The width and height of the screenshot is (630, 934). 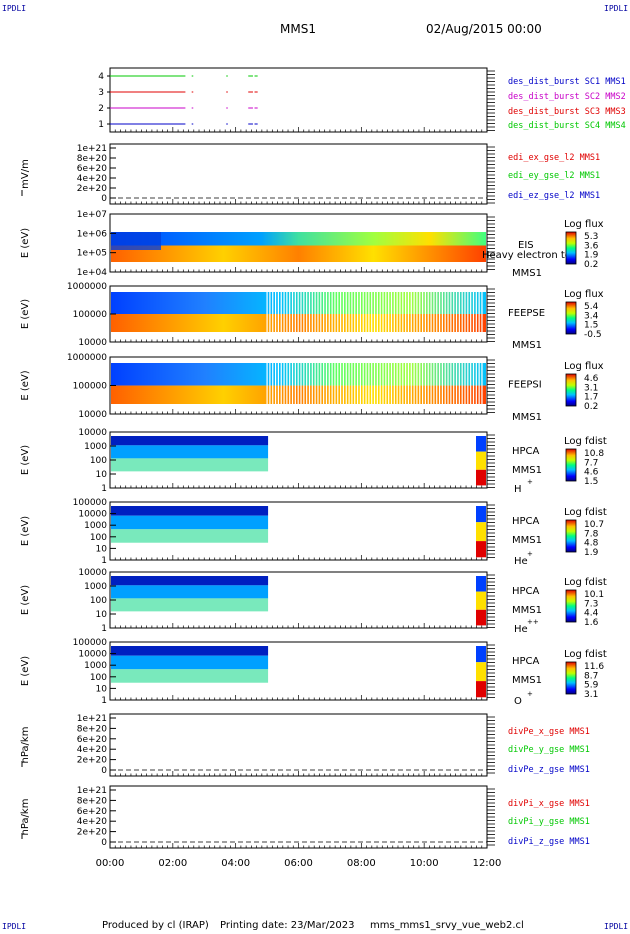 What do you see at coordinates (571, 465) in the screenshot?
I see `hpca-h-panel-colorbar` at bounding box center [571, 465].